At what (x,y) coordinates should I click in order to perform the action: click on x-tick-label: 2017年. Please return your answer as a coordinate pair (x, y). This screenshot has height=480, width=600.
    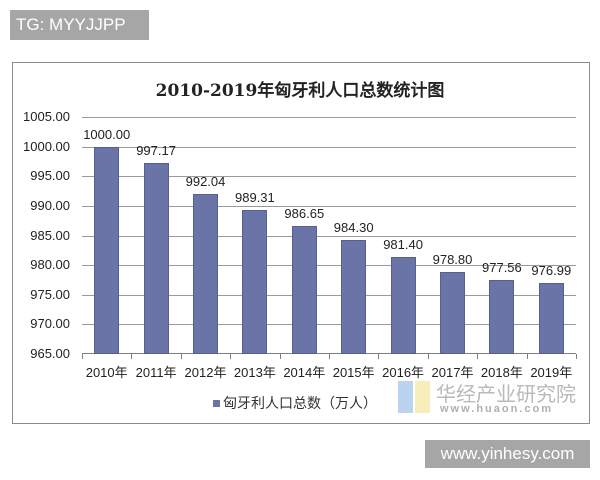
    Looking at the image, I should click on (452, 372).